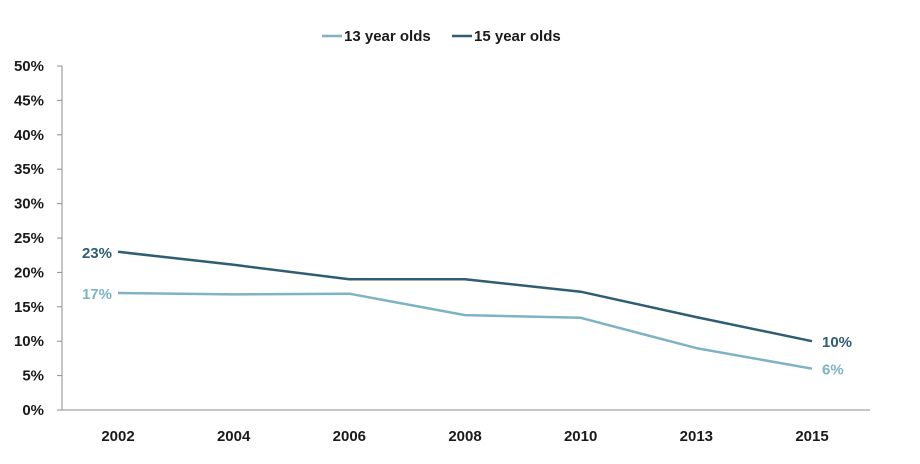 This screenshot has height=464, width=920. I want to click on x-tick-label: 2015, so click(811, 436).